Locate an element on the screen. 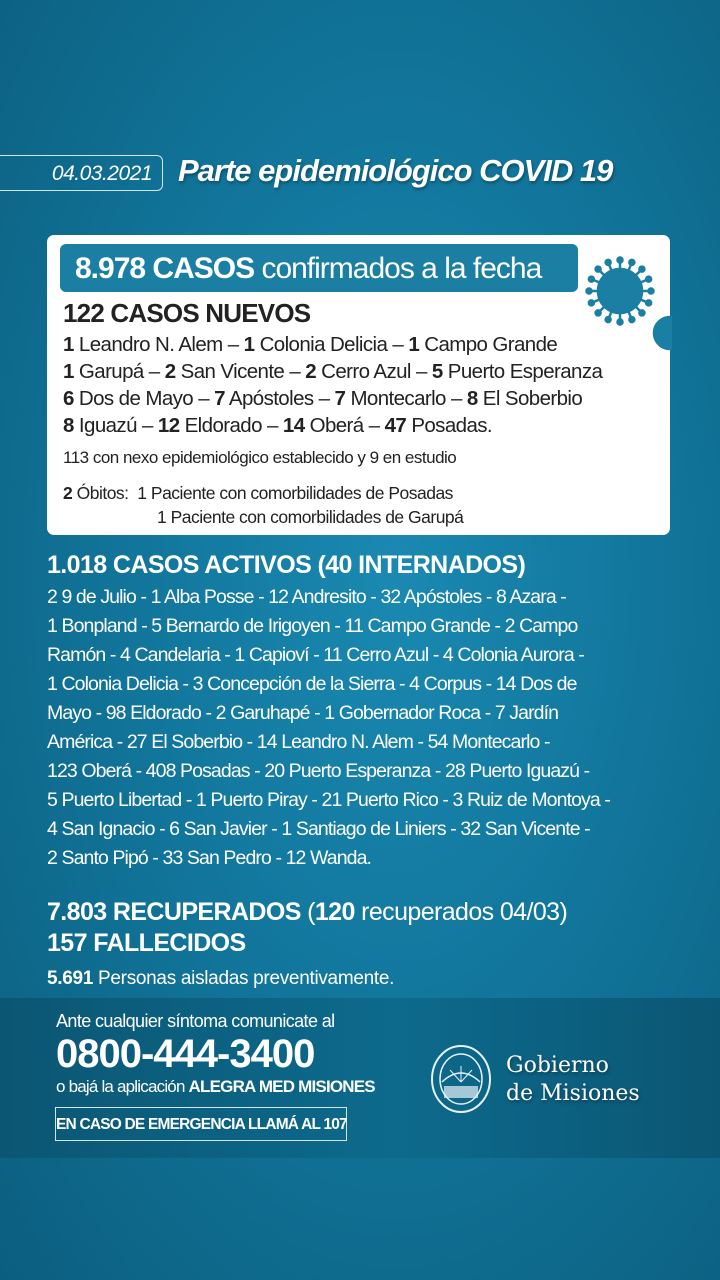 This screenshot has width=720, height=1280. deaths-count: 2 is located at coordinates (68, 493).